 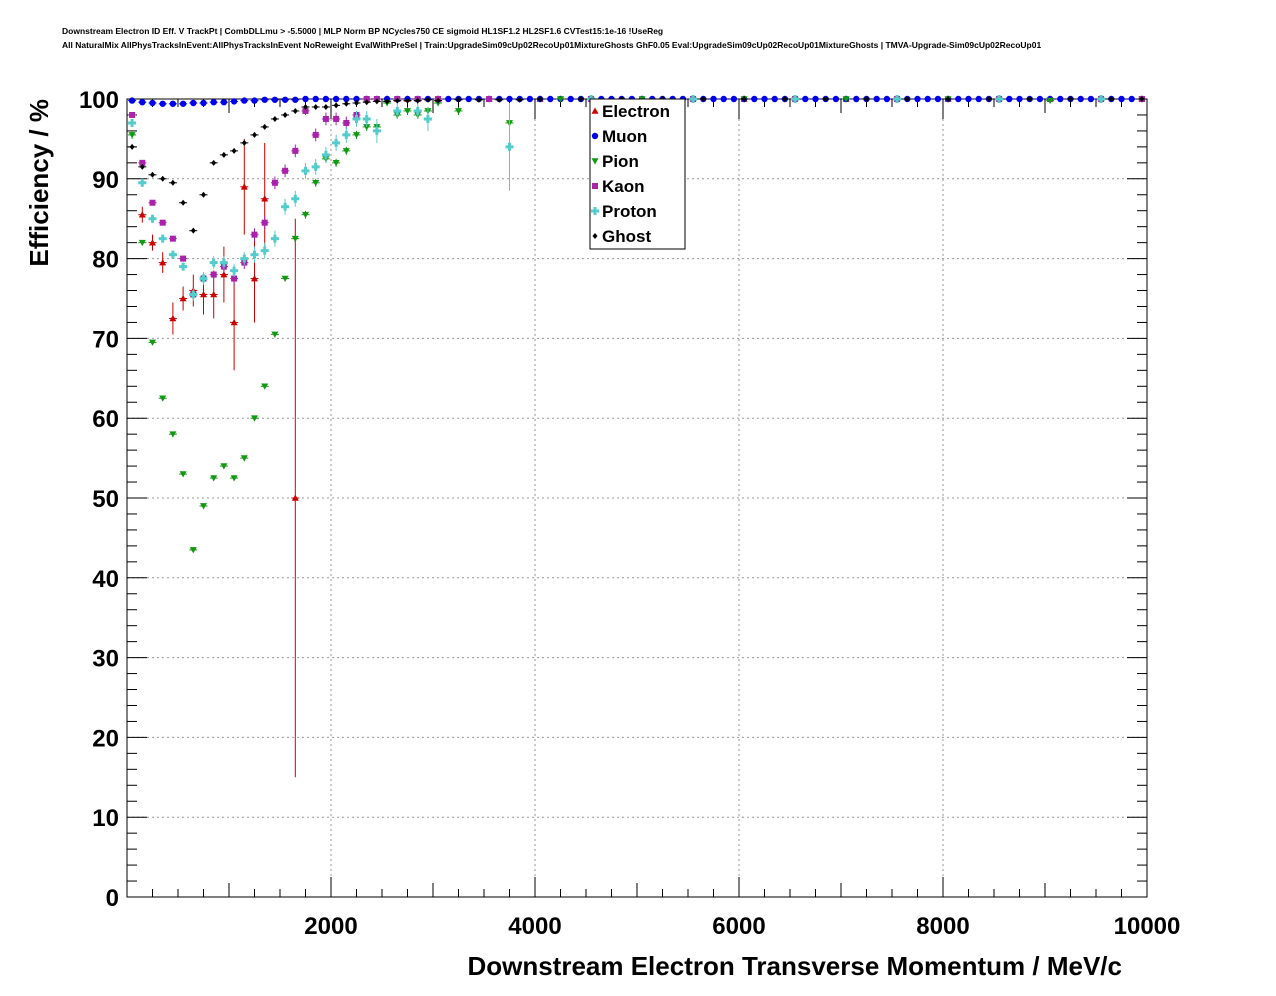 What do you see at coordinates (626, 236) in the screenshot?
I see `legend-label-ghost: Ghost` at bounding box center [626, 236].